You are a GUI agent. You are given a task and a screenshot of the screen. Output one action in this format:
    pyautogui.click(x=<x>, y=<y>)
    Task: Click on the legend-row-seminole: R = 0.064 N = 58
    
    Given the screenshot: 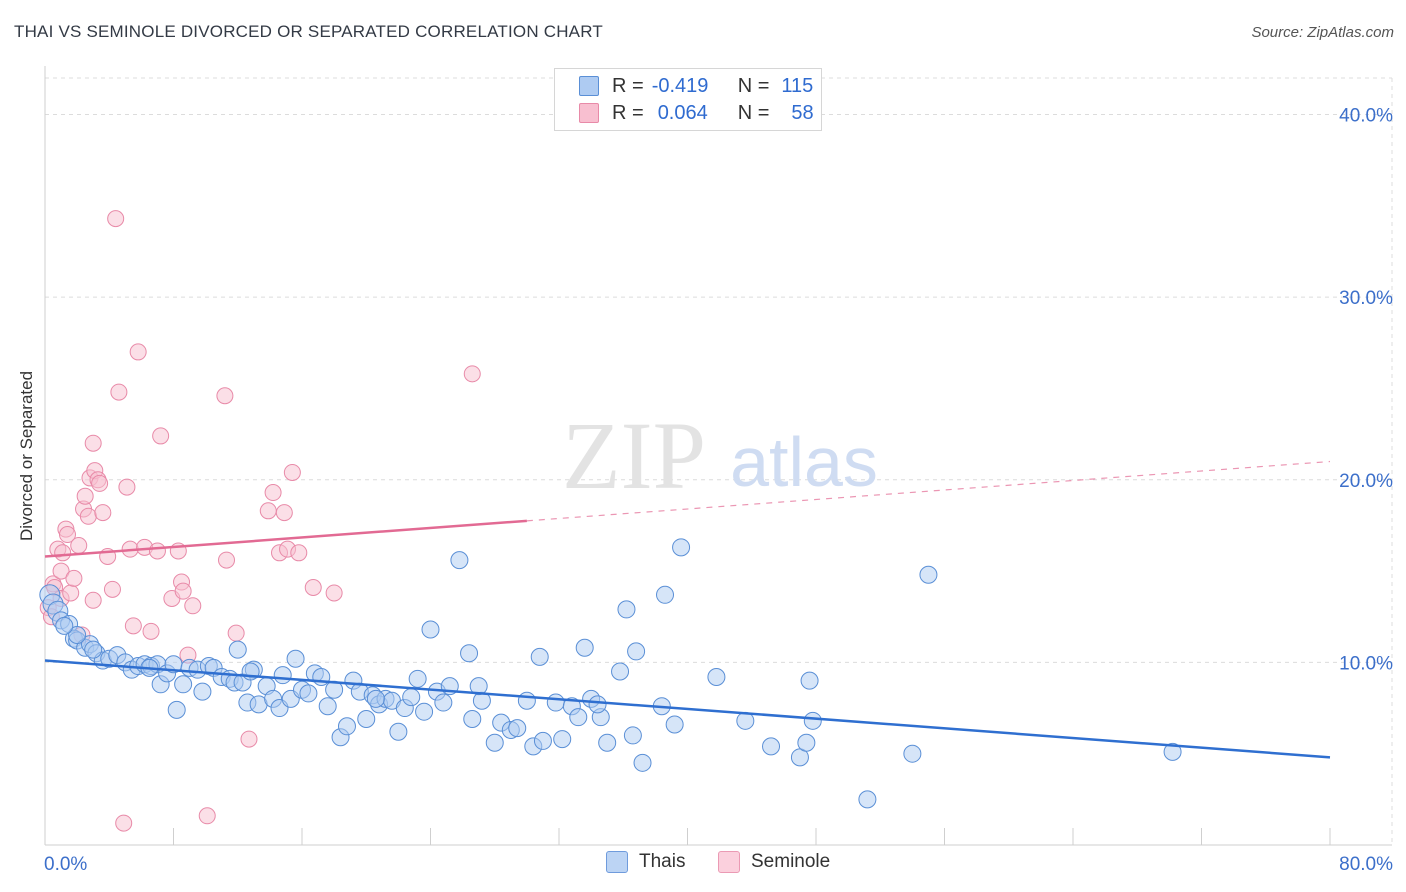 What is the action you would take?
    pyautogui.click(x=696, y=113)
    